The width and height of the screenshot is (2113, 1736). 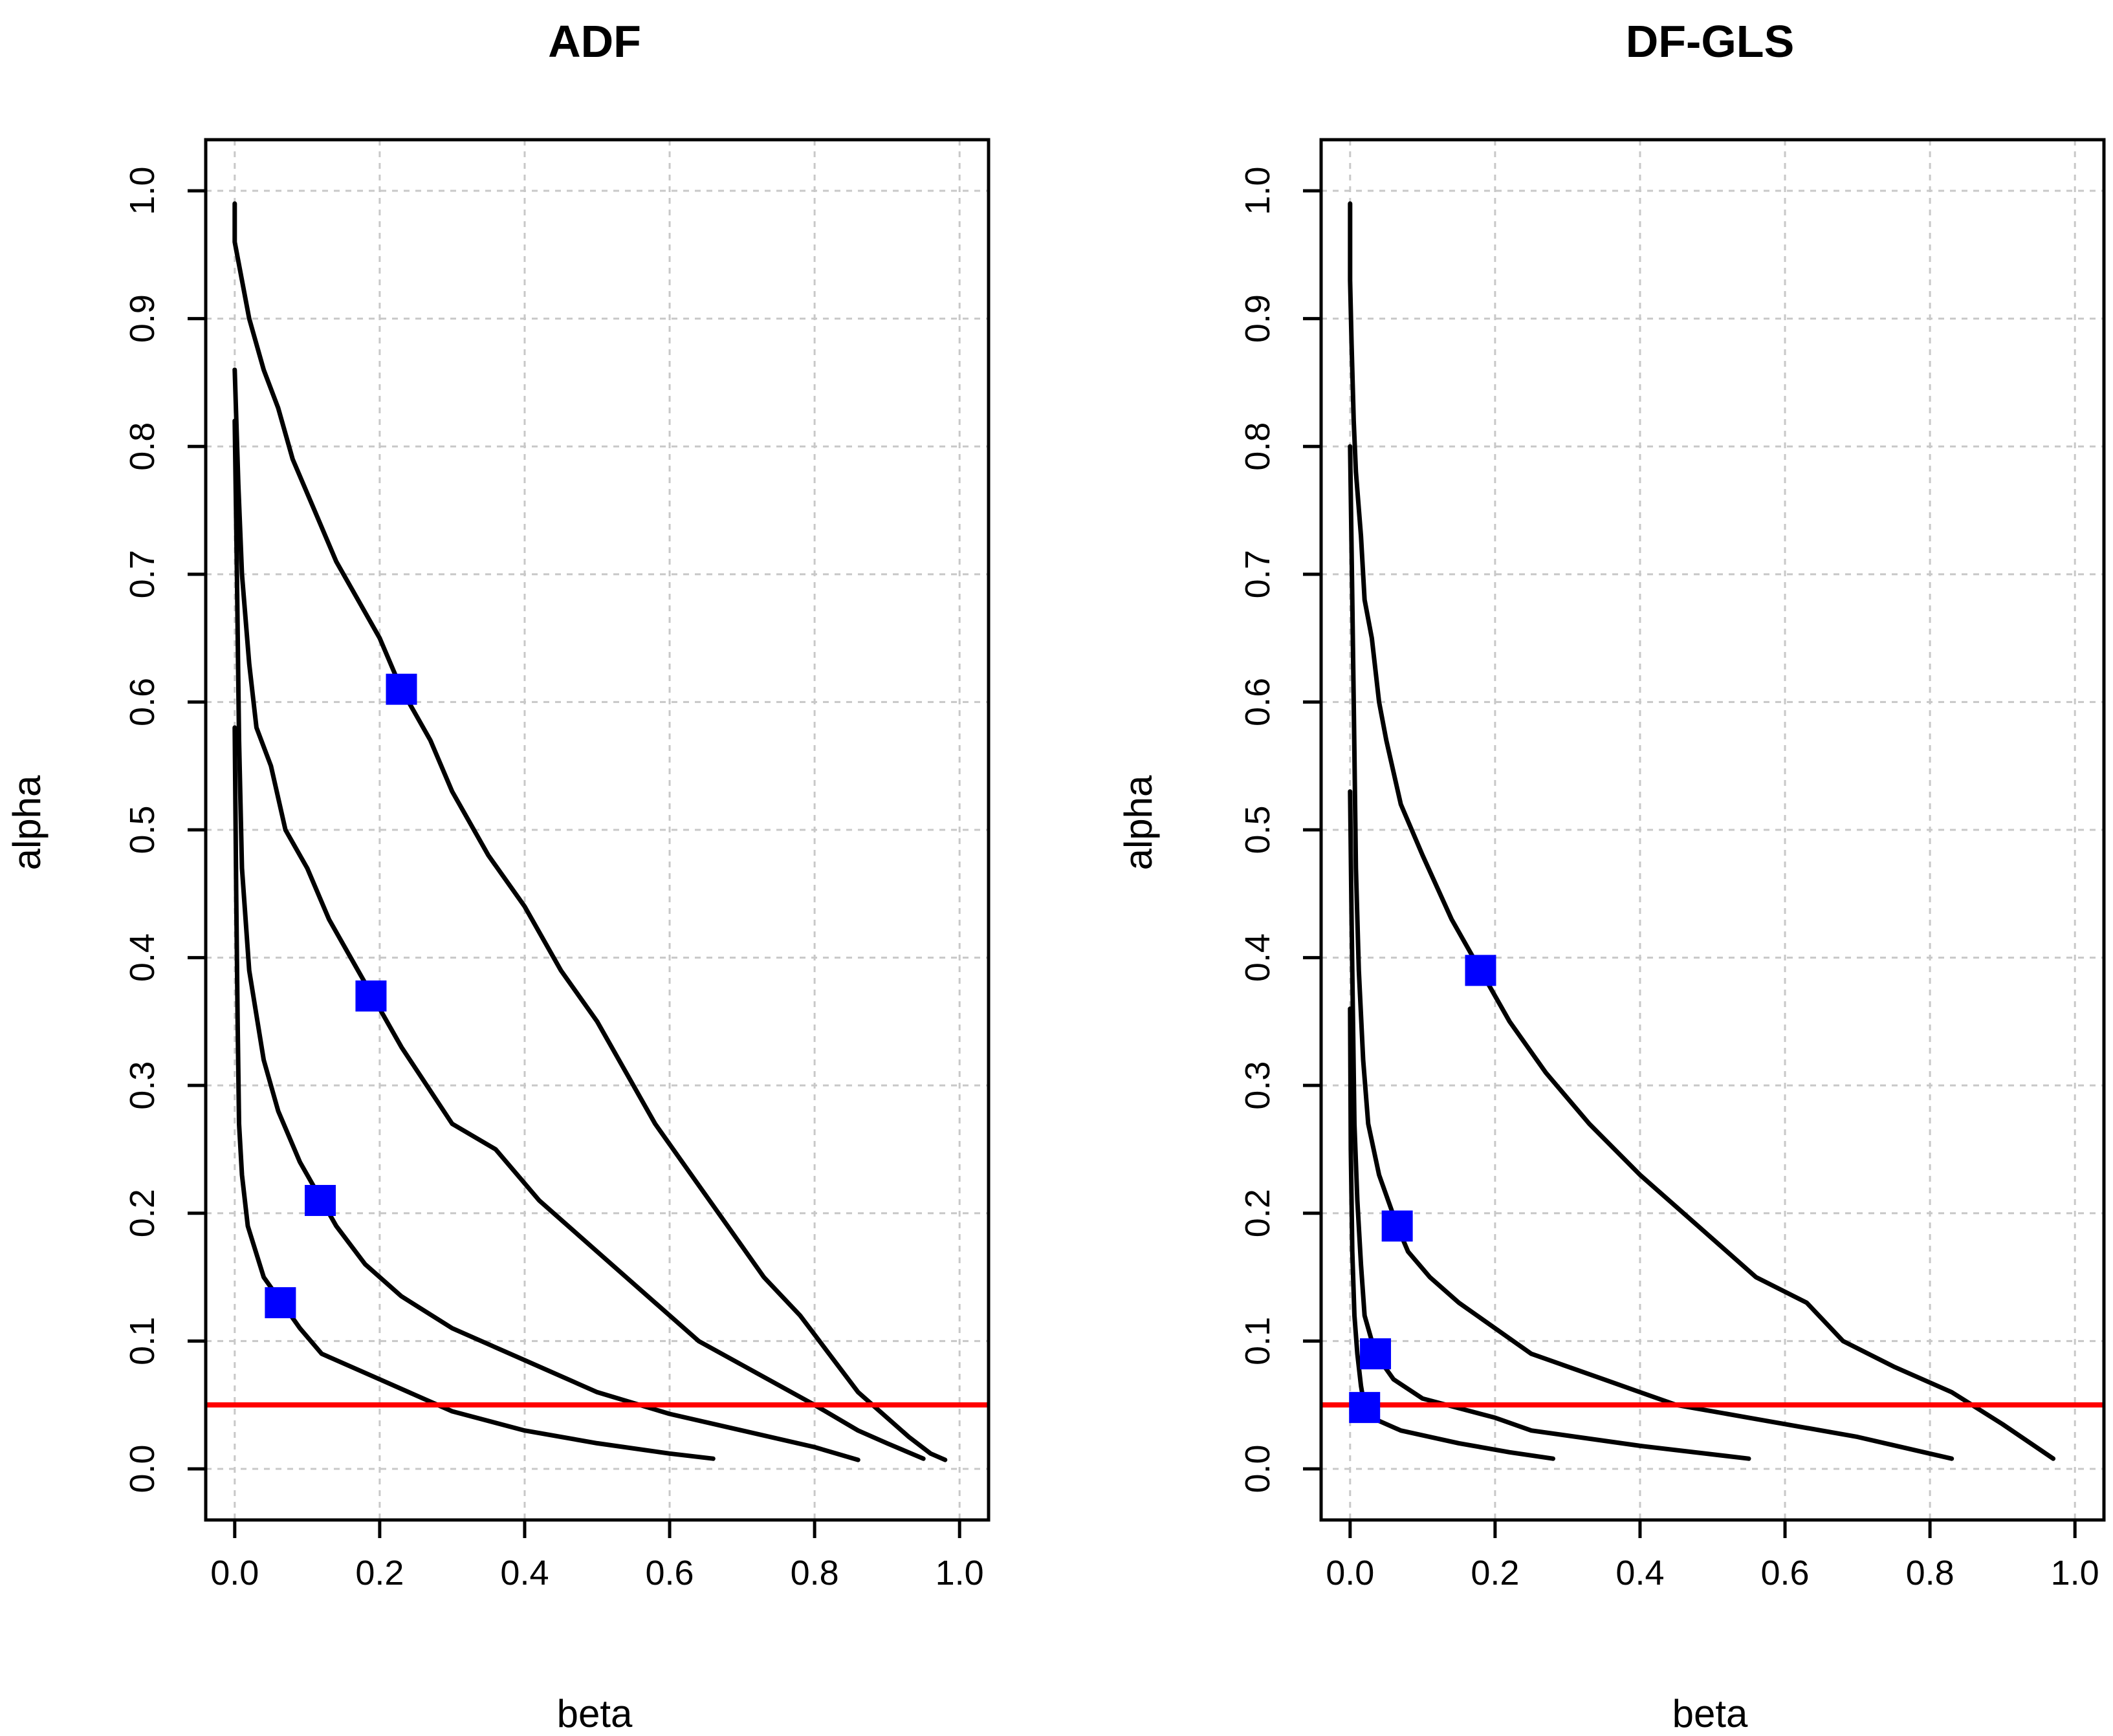 I want to click on panel-title: DF-GLS, so click(x=1710, y=41).